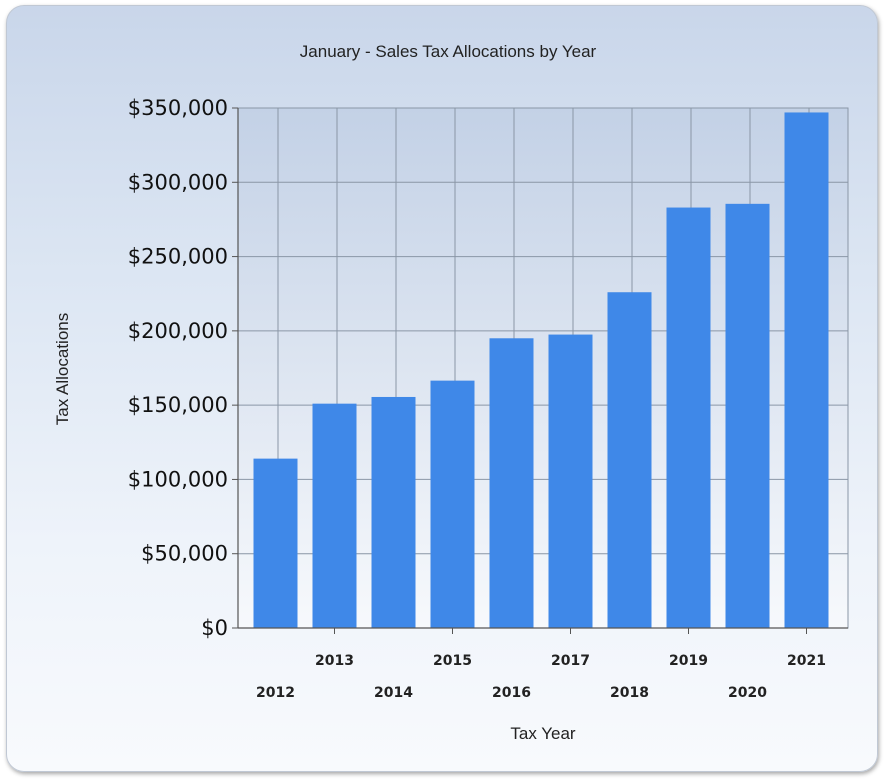  What do you see at coordinates (178, 257) in the screenshot?
I see `y-tick-label: $250,000` at bounding box center [178, 257].